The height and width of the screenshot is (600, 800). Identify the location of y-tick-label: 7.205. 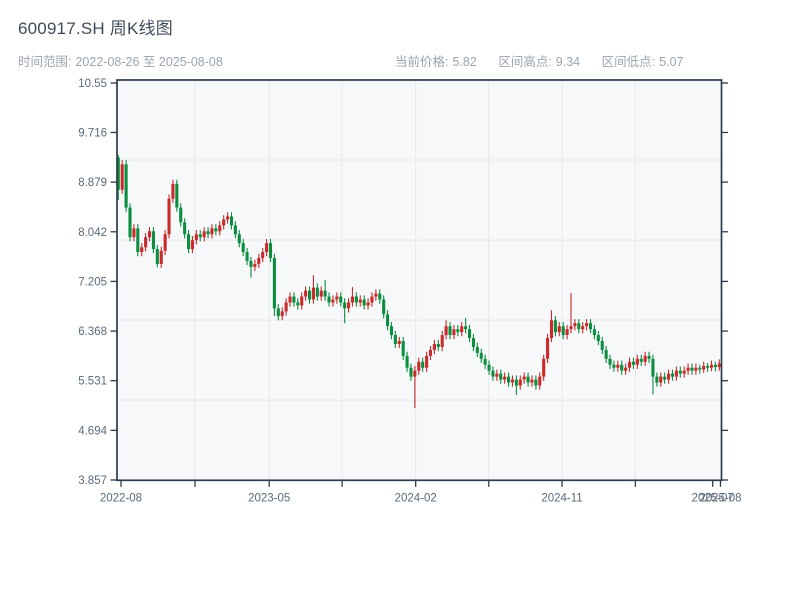
(92, 282).